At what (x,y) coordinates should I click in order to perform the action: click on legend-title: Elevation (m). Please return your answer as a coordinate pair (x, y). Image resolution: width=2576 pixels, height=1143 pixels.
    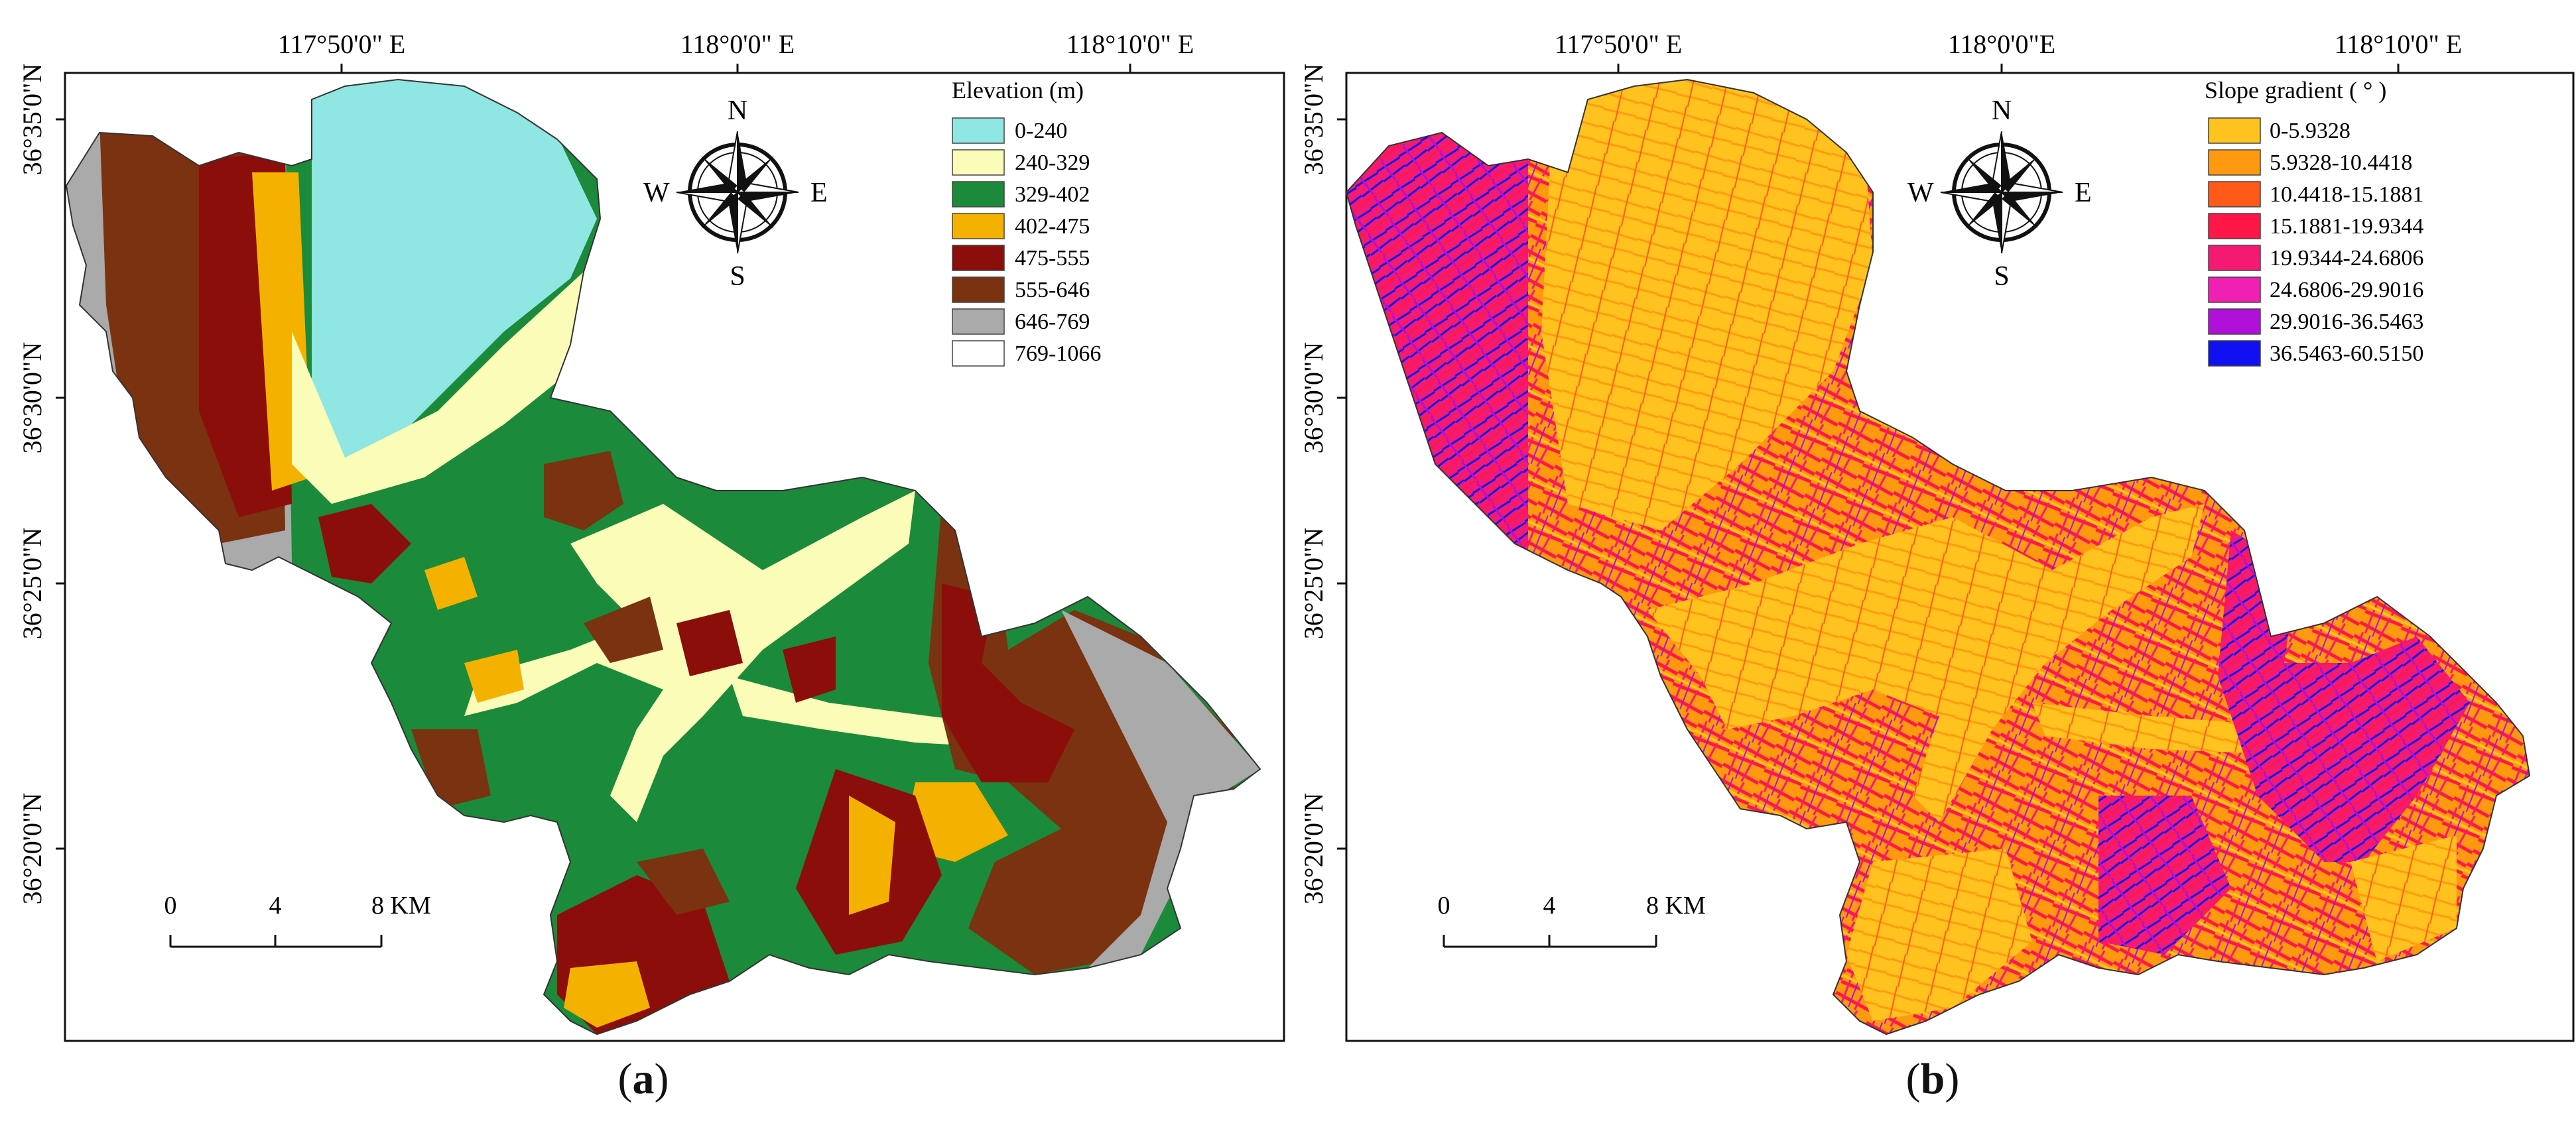
    Looking at the image, I should click on (1018, 90).